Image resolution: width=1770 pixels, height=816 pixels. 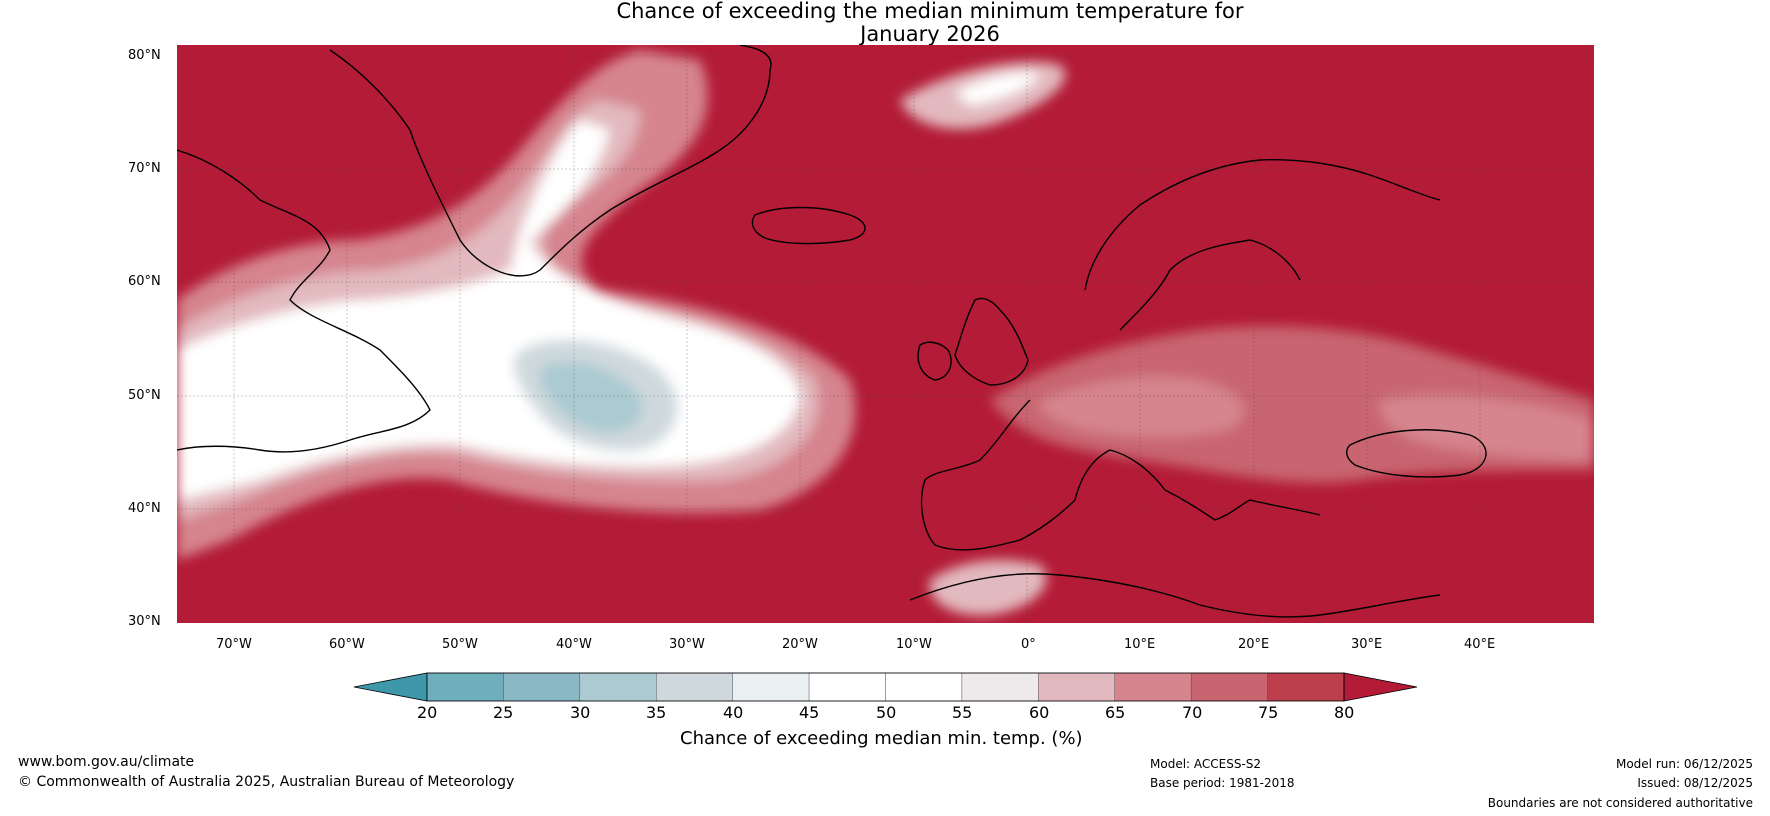 I want to click on colorbar-tick: 50, so click(x=886, y=712).